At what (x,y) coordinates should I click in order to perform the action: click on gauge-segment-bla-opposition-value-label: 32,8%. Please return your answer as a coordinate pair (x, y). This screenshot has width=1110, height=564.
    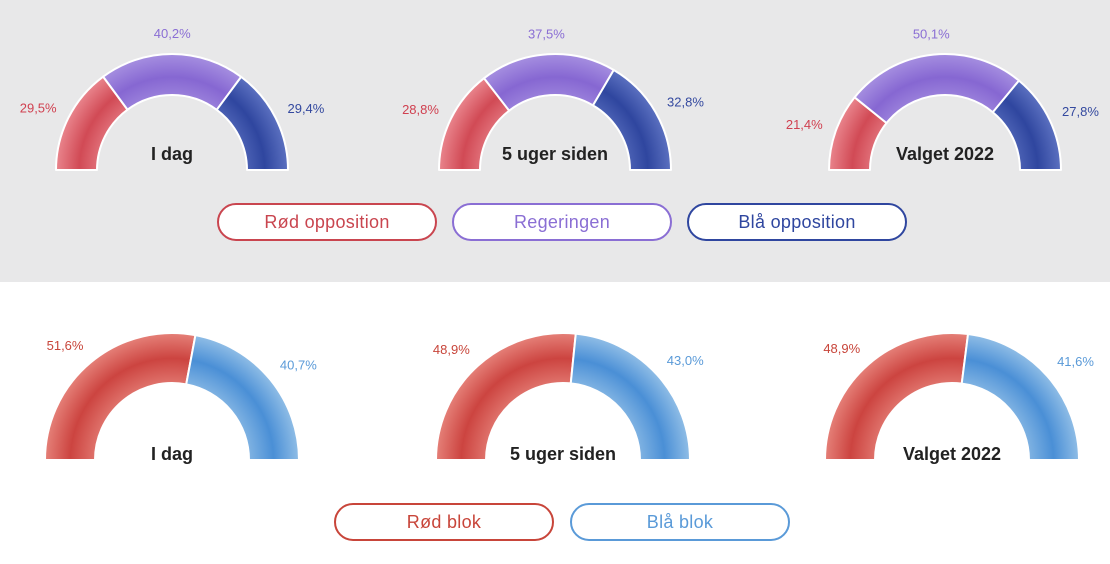
    Looking at the image, I should click on (685, 101).